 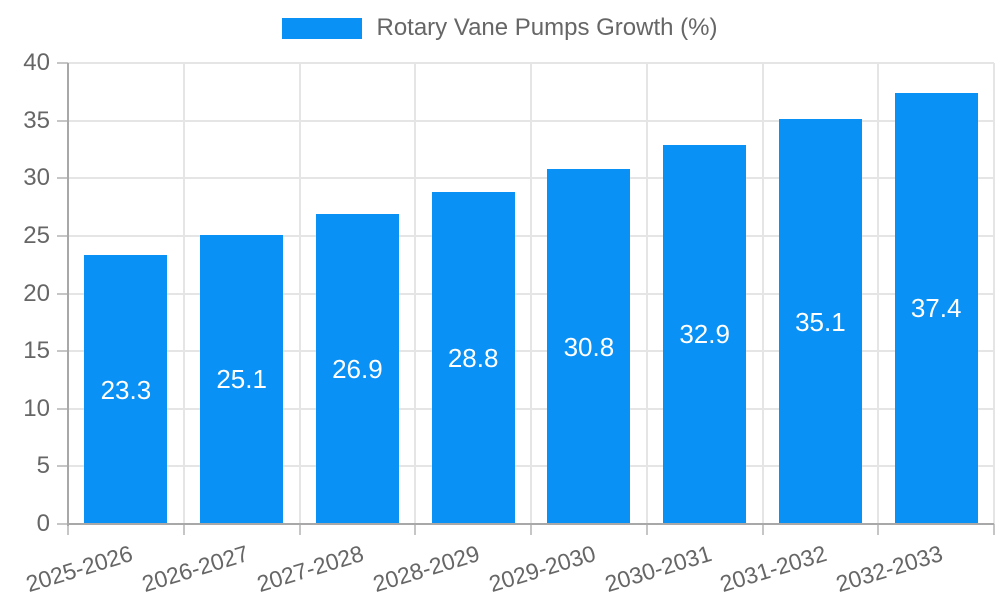 I want to click on bar-2025-2026, so click(x=126, y=389).